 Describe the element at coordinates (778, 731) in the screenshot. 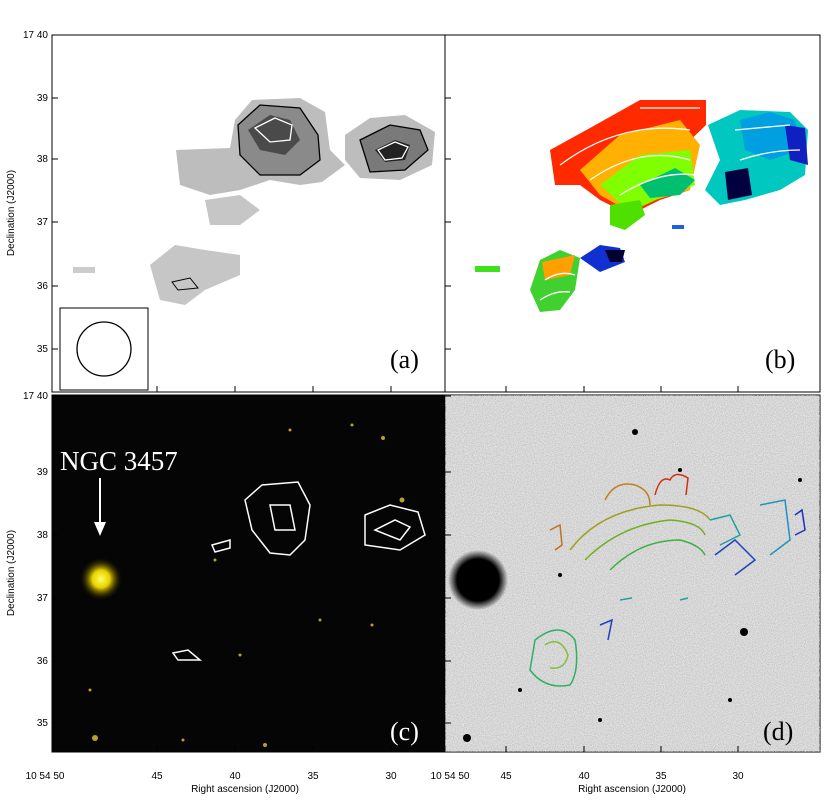

I see `panel-label: (d)` at that location.